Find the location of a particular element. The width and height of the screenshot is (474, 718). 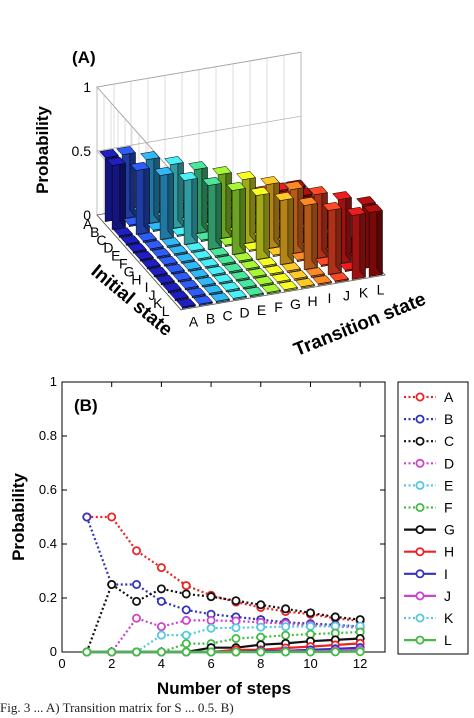

z-tick-label: 1 is located at coordinates (87, 87).